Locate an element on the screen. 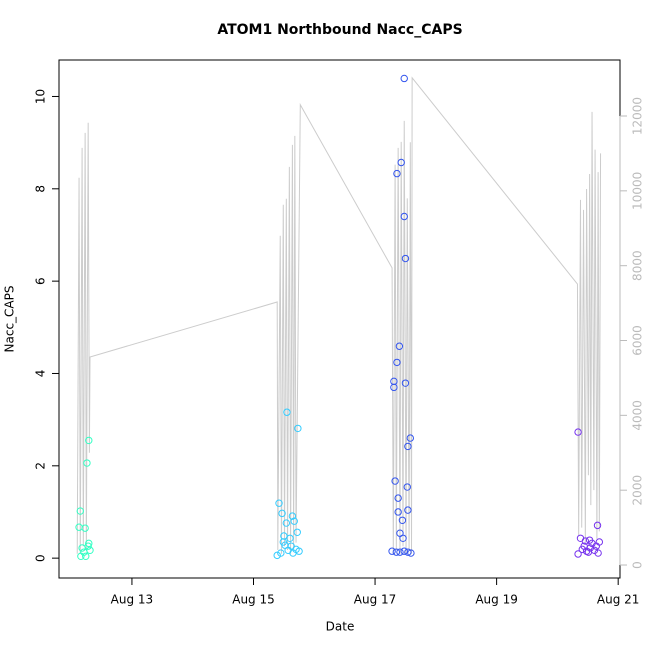 This screenshot has width=650, height=650. x-tick-label: Aug 19 is located at coordinates (496, 600).